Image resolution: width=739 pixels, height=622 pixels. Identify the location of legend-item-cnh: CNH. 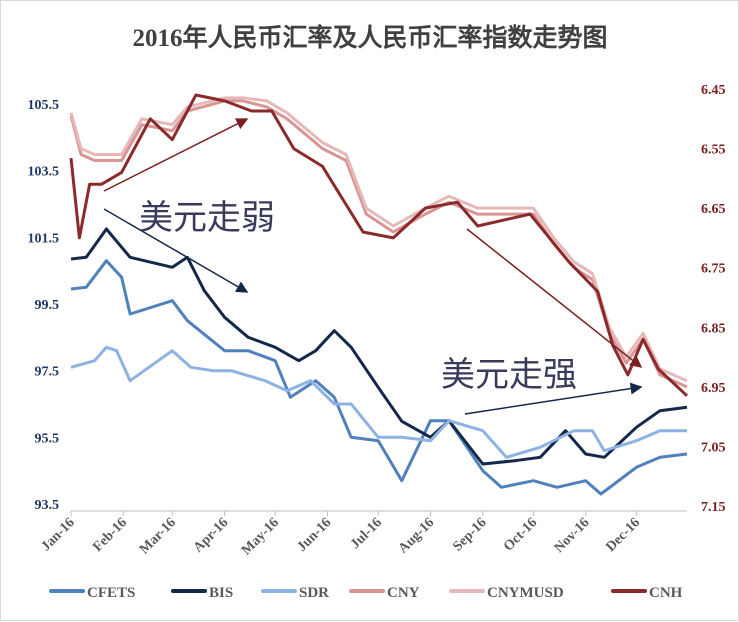
(647, 593).